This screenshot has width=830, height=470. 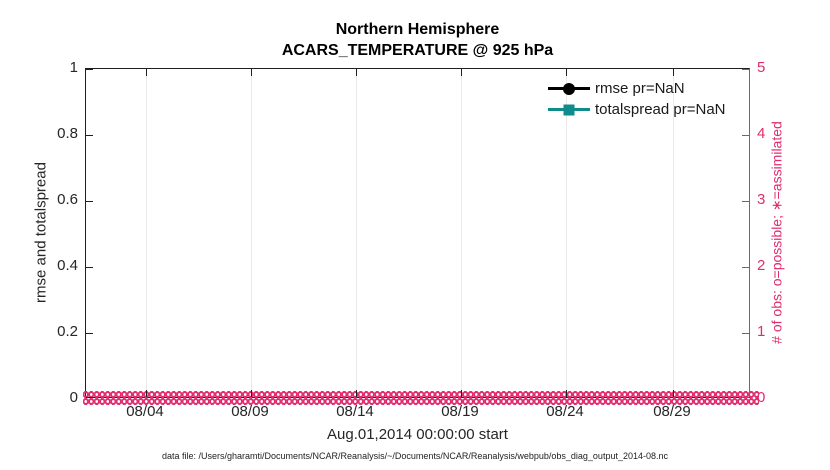 I want to click on y-right-tick-label: 5, so click(x=761, y=67).